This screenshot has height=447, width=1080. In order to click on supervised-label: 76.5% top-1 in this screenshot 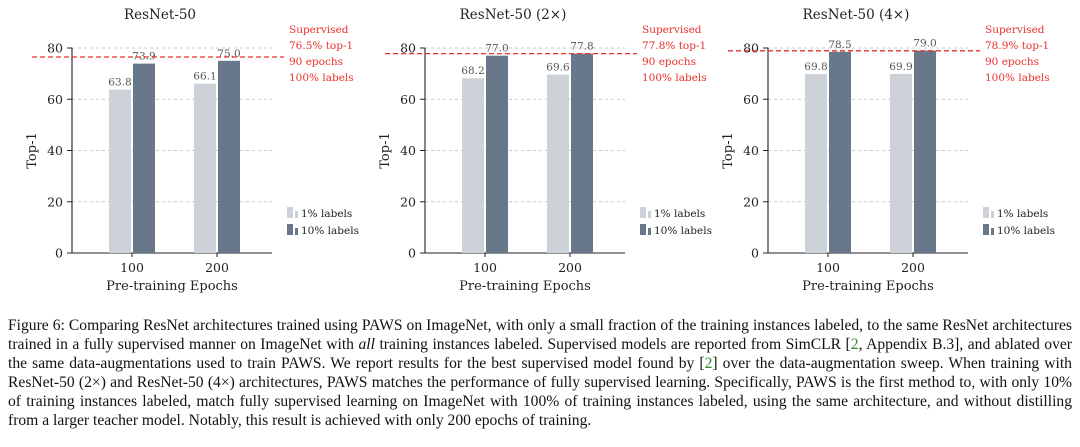, I will do `click(321, 46)`.